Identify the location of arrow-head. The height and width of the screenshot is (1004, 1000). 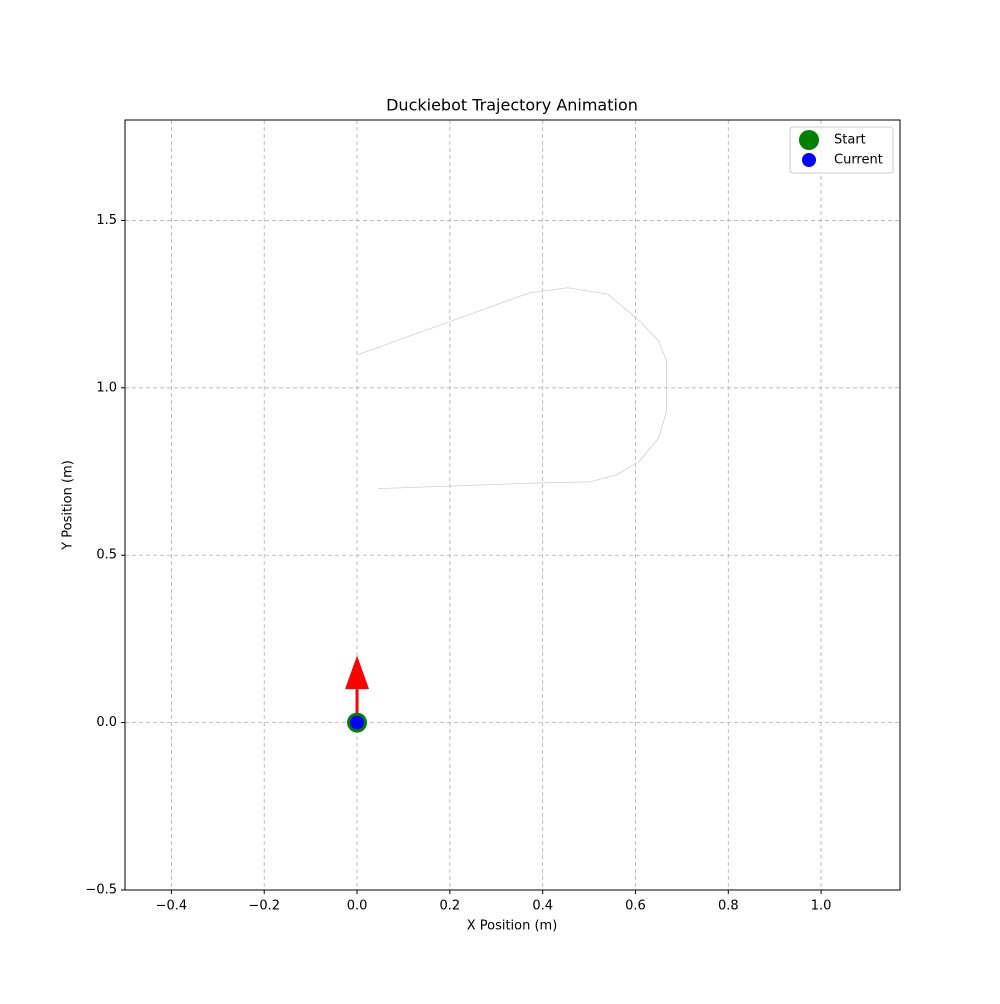
(357, 672).